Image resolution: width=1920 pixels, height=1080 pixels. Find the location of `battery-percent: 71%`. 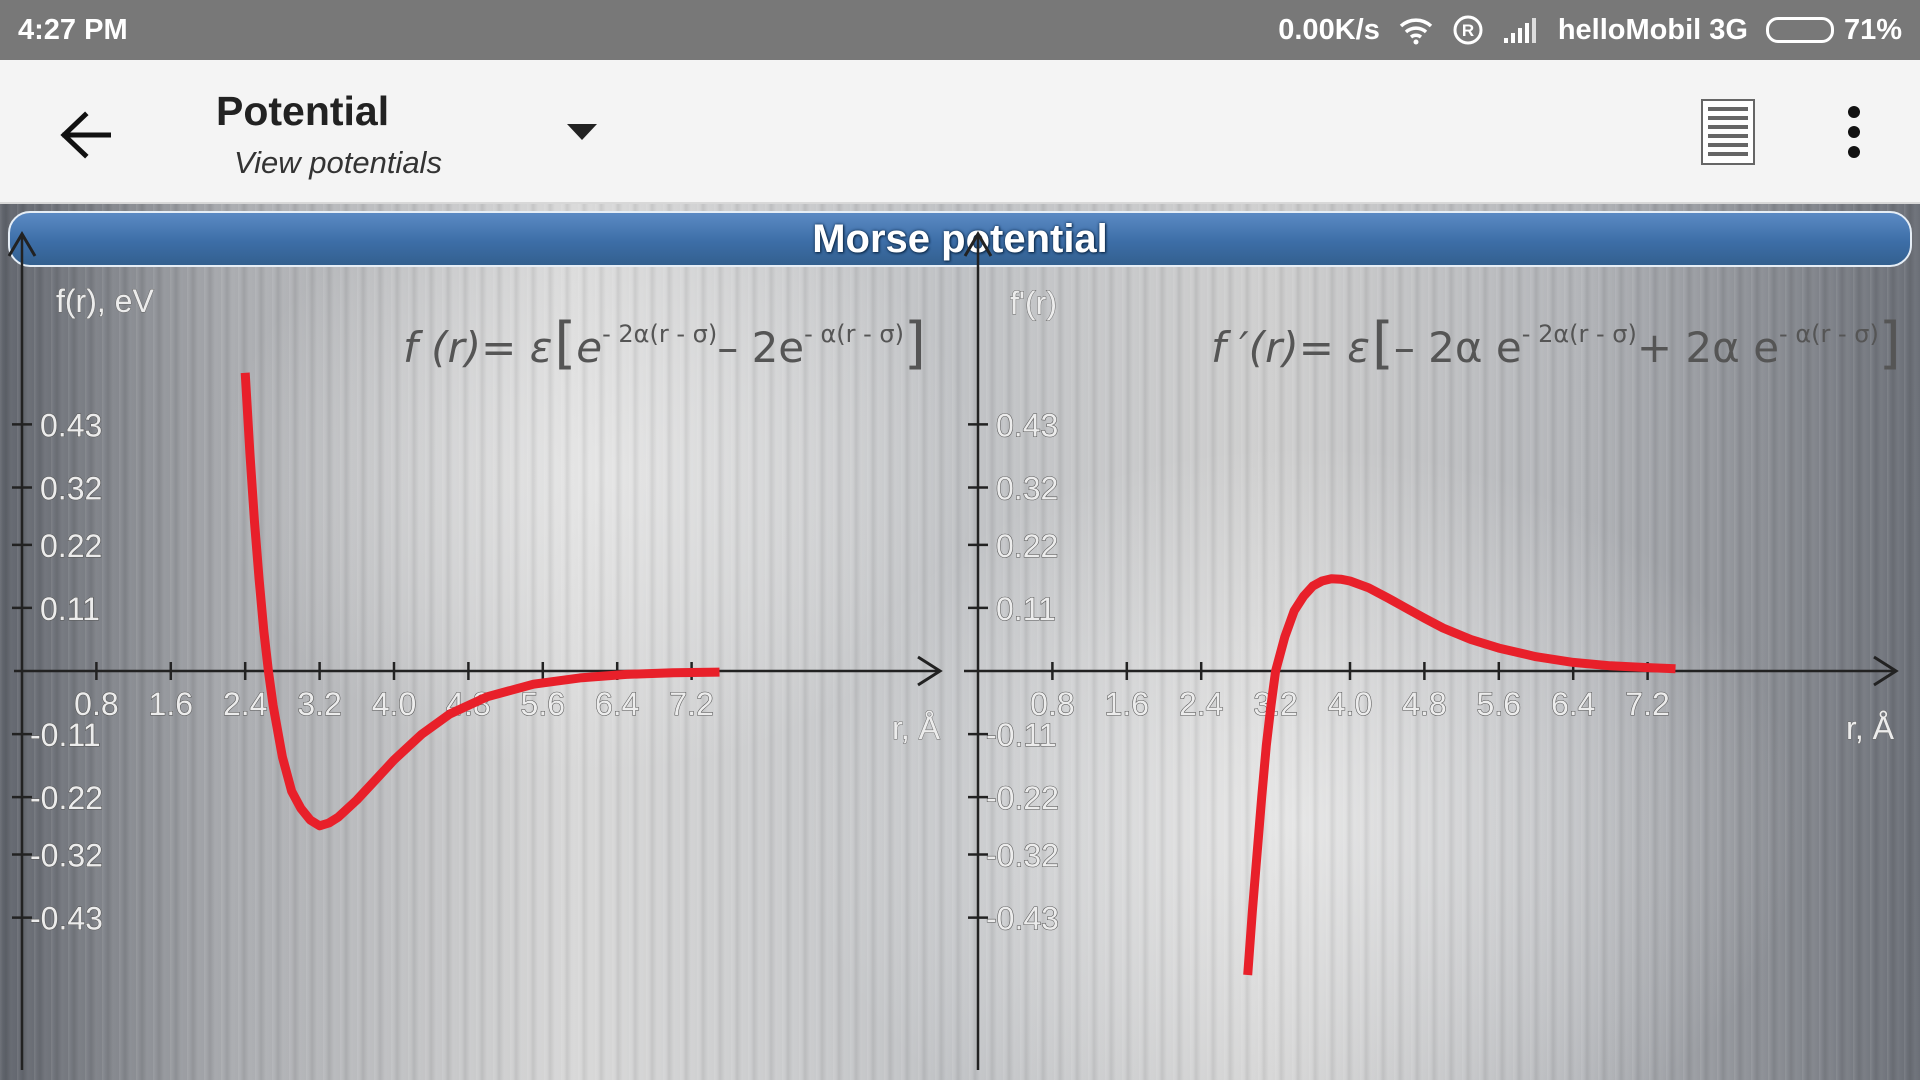

battery-percent: 71% is located at coordinates (1872, 29).